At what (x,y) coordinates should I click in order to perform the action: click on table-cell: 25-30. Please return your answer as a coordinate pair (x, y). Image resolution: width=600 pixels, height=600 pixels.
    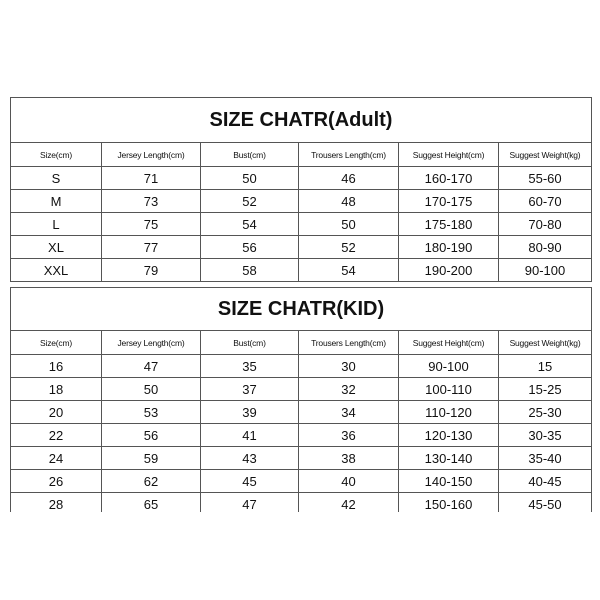
    Looking at the image, I should click on (545, 412).